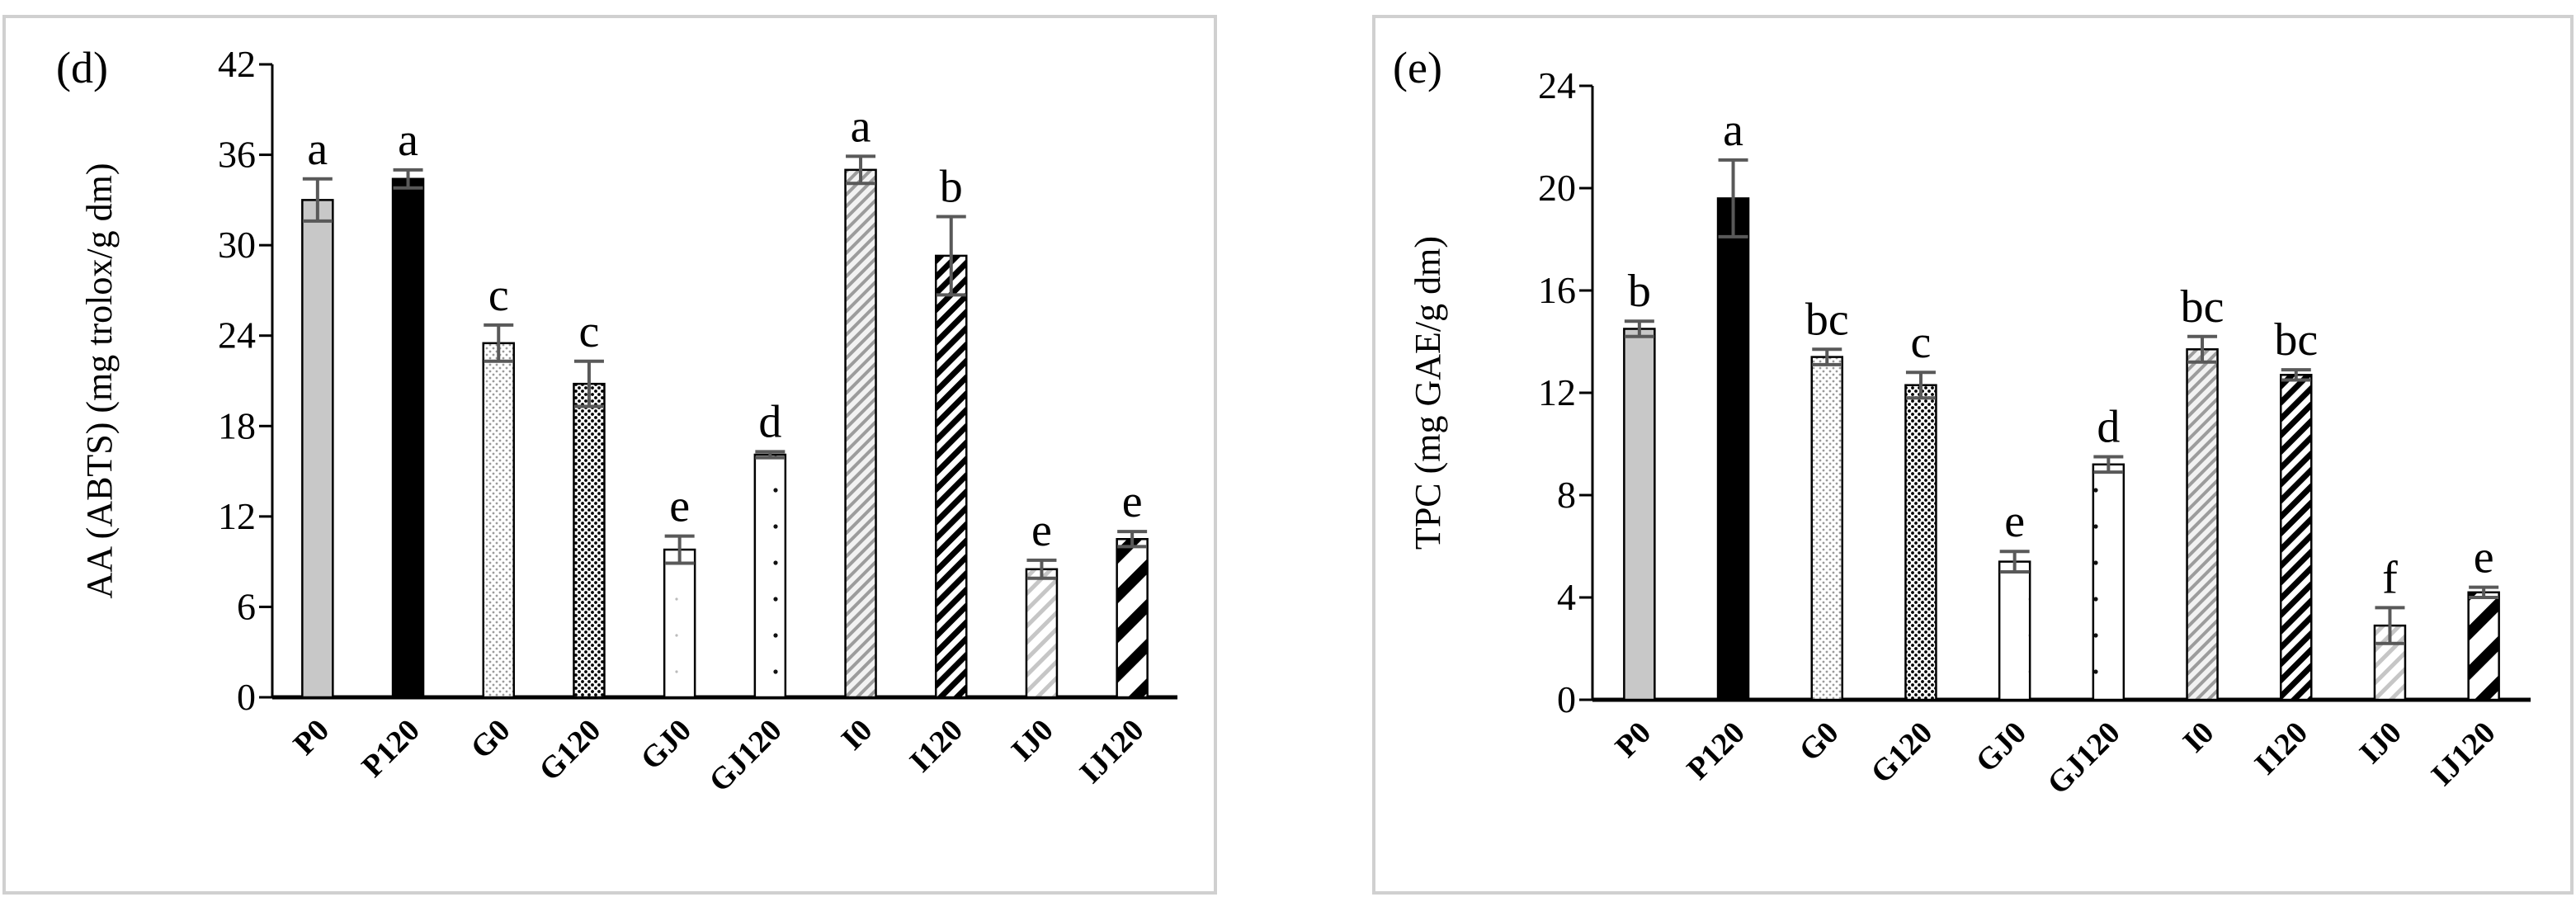 Image resolution: width=2576 pixels, height=897 pixels. Describe the element at coordinates (1041, 530) in the screenshot. I see `significance-letter-IJ0: e` at that location.